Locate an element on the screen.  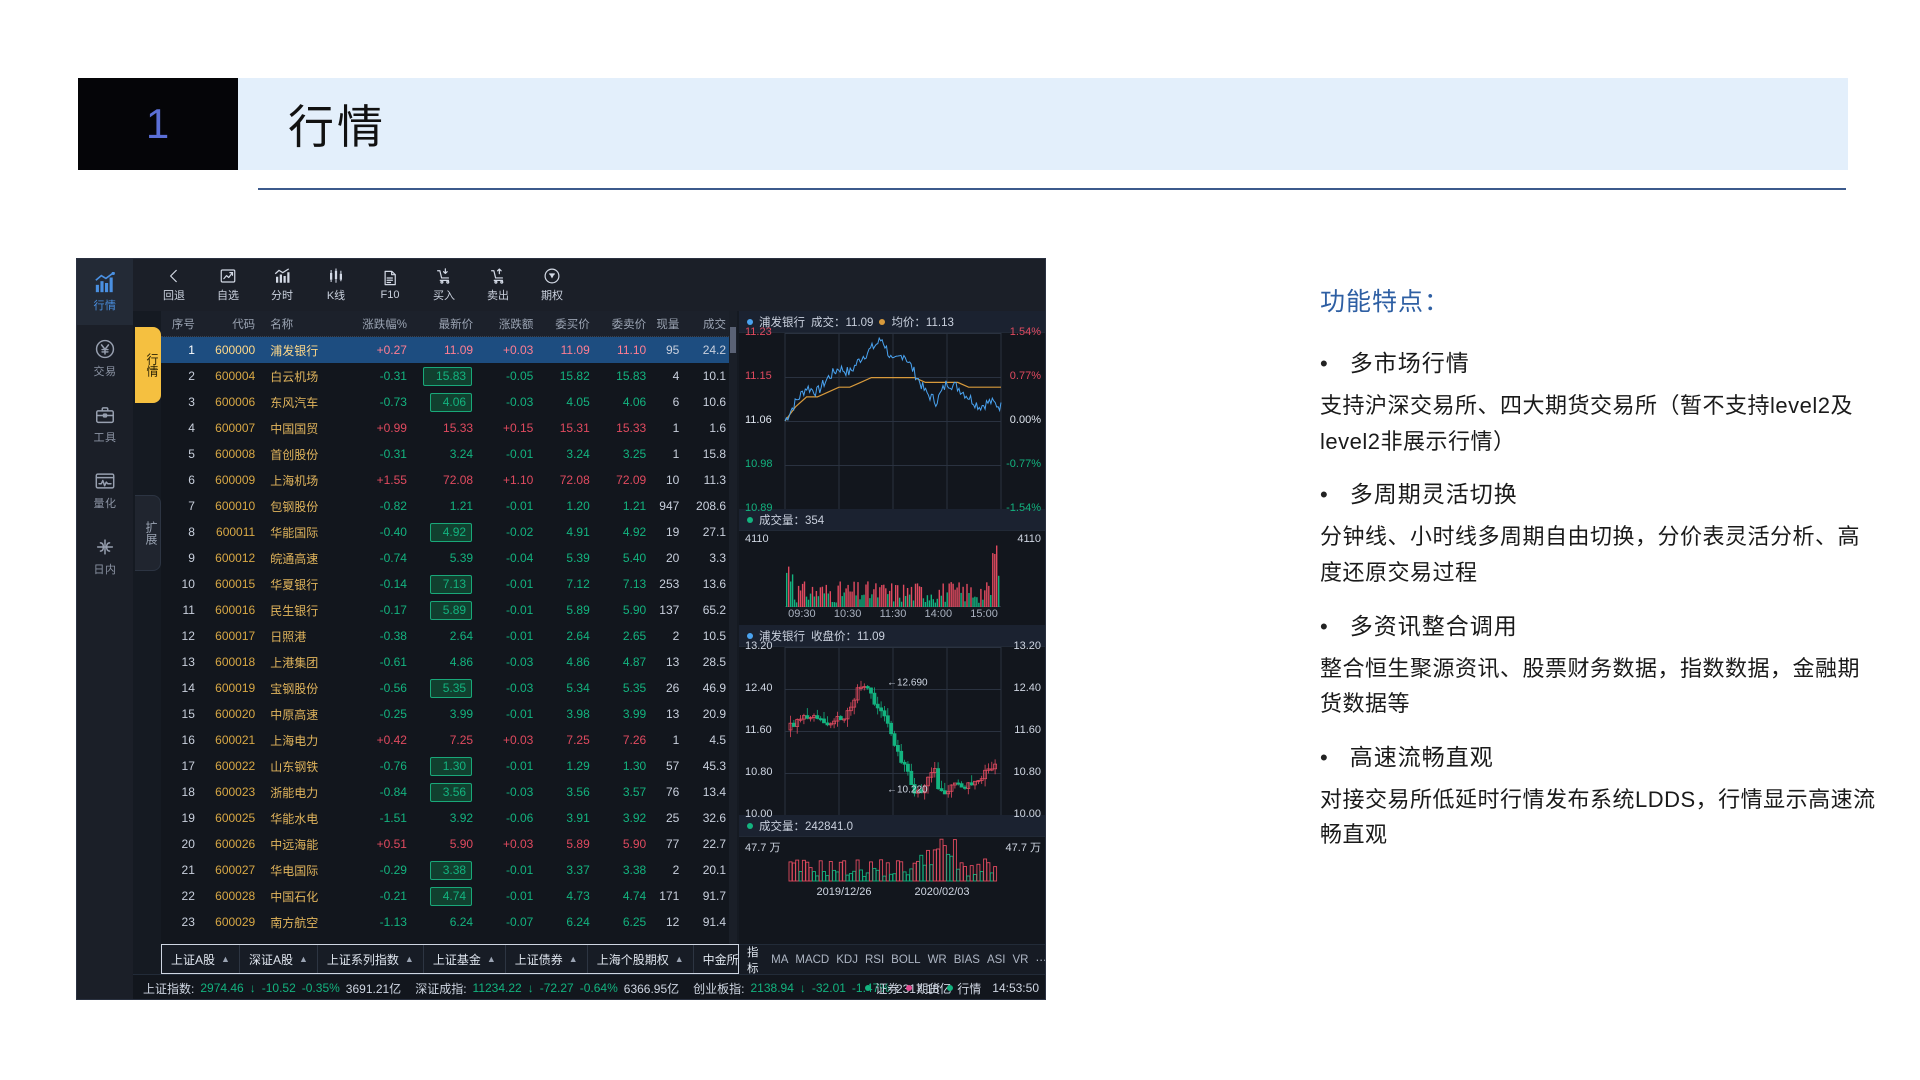
cell-change-pct: -0.61 is located at coordinates (393, 662).